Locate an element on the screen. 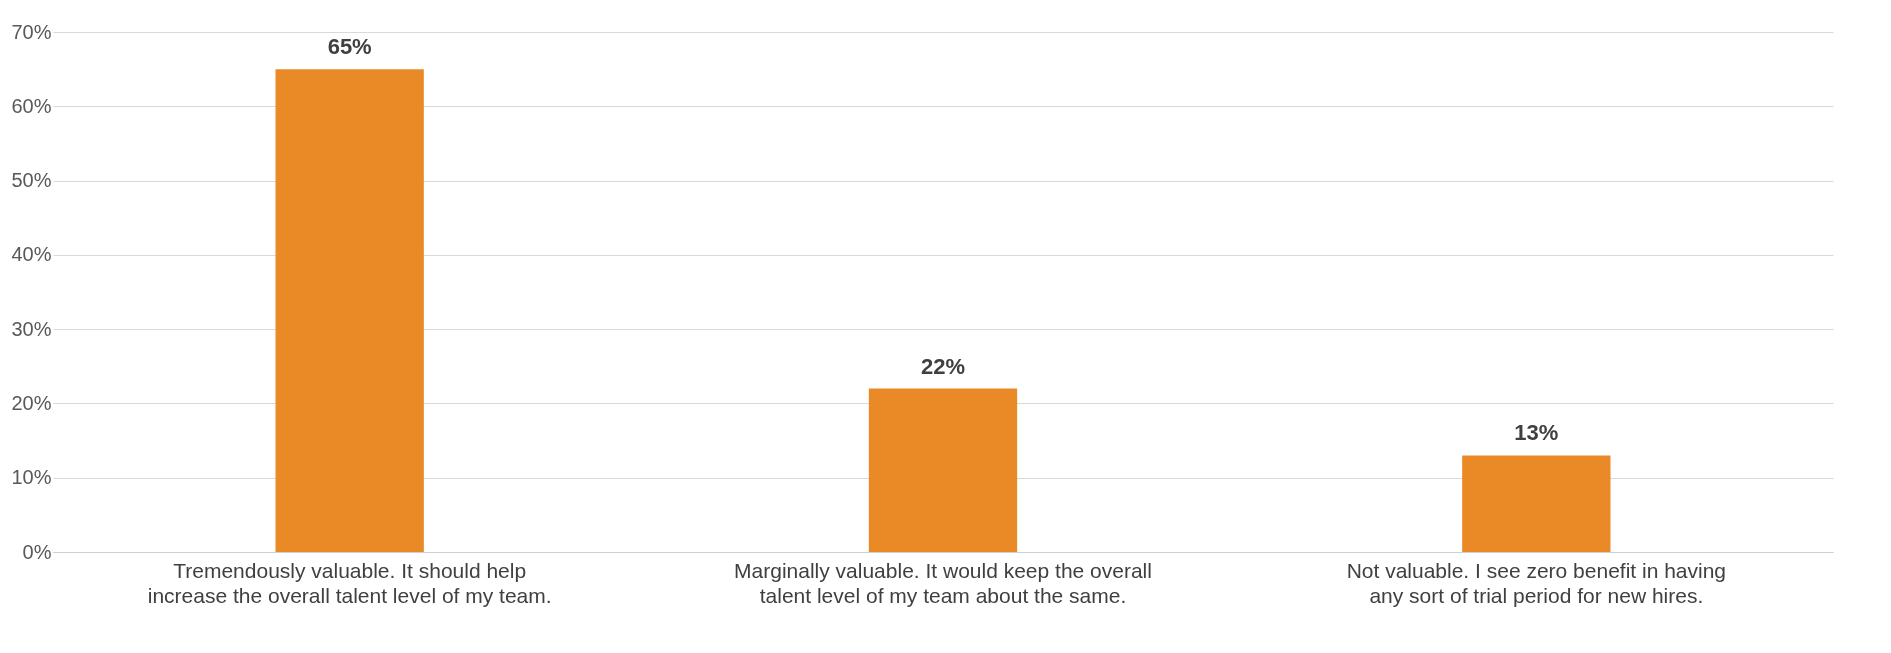 This screenshot has width=1891, height=653. data-label: 13% is located at coordinates (1536, 433).